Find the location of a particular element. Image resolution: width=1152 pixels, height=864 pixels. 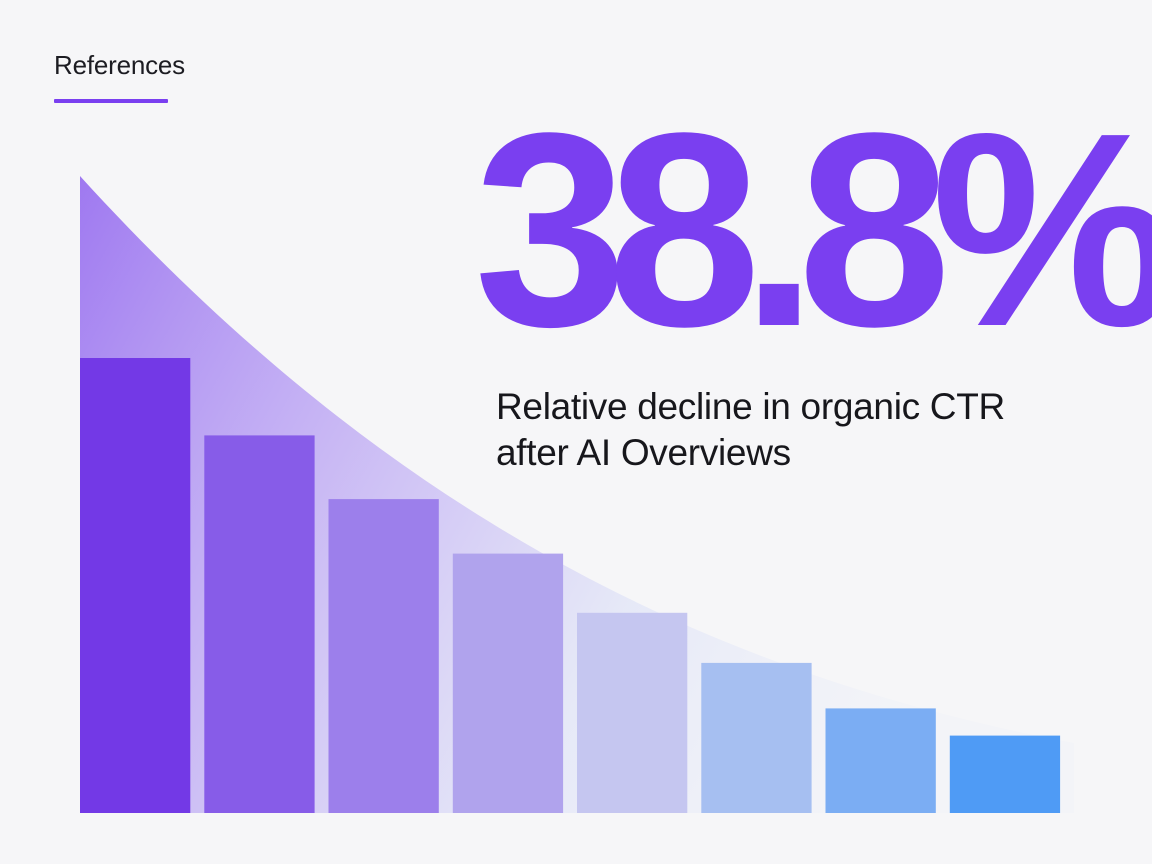

section-underline is located at coordinates (111, 101).